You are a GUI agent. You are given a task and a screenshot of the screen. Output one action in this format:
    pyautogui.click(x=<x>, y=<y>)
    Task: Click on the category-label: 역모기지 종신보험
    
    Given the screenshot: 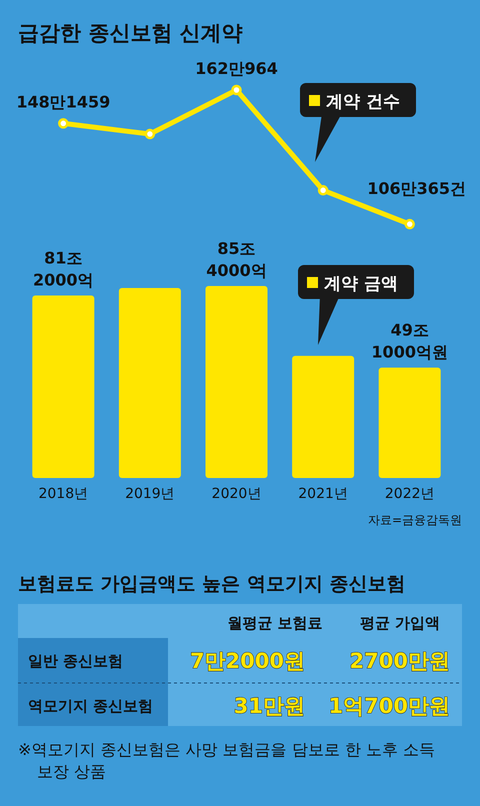 What is the action you would take?
    pyautogui.click(x=91, y=706)
    